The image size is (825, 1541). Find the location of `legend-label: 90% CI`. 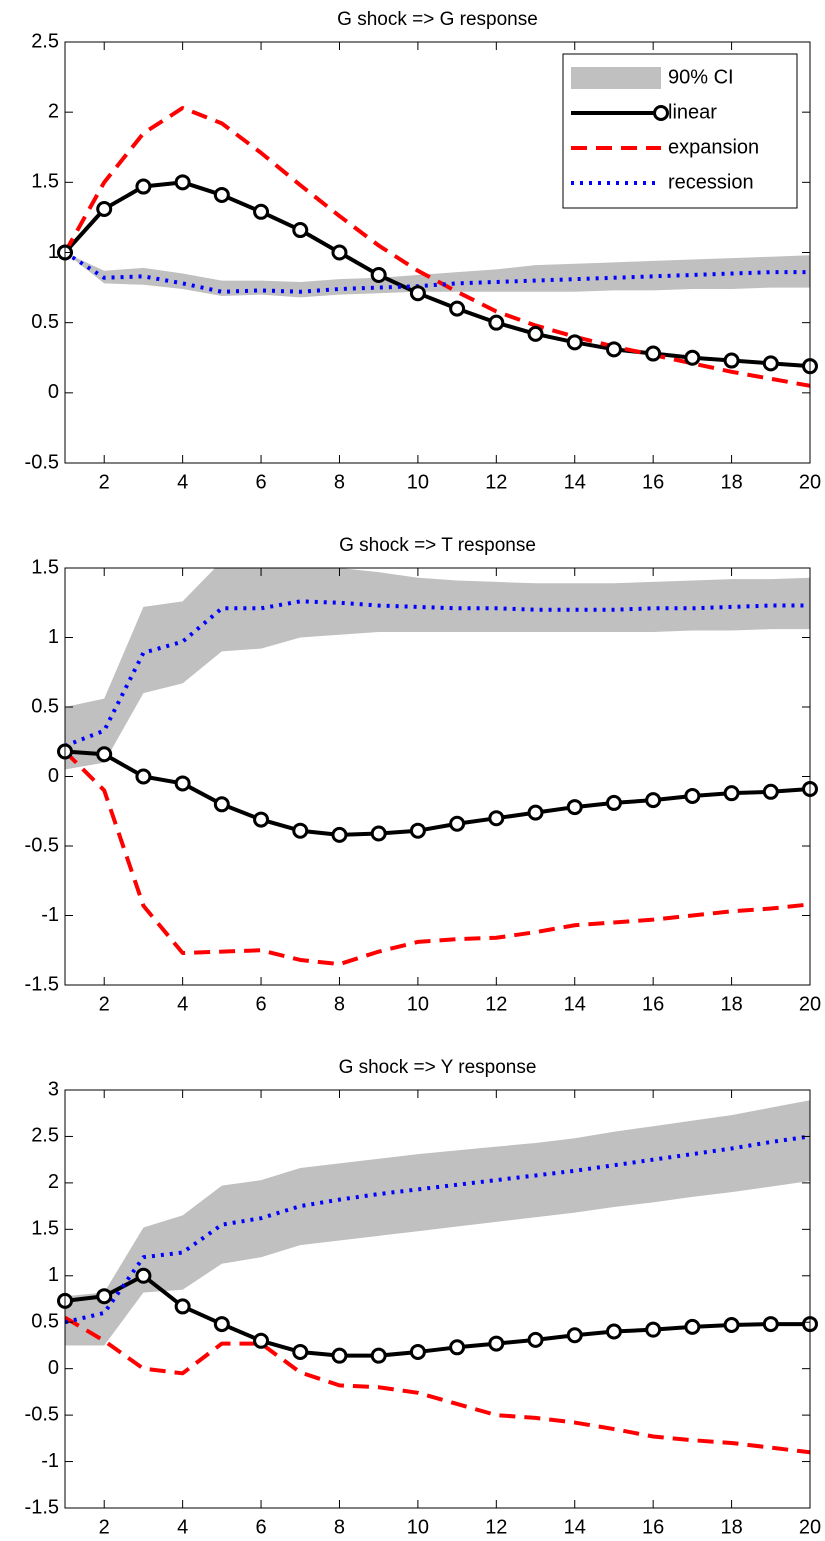

legend-label: 90% CI is located at coordinates (701, 77).